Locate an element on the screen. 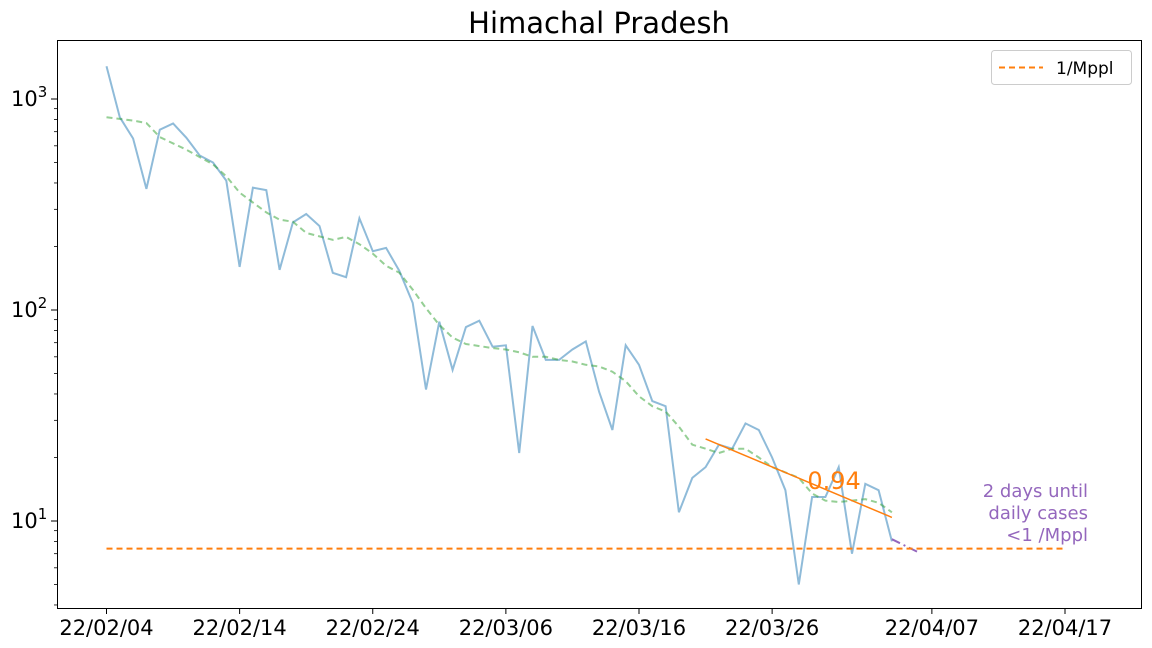  legend: 1/Mppl is located at coordinates (1061, 67).